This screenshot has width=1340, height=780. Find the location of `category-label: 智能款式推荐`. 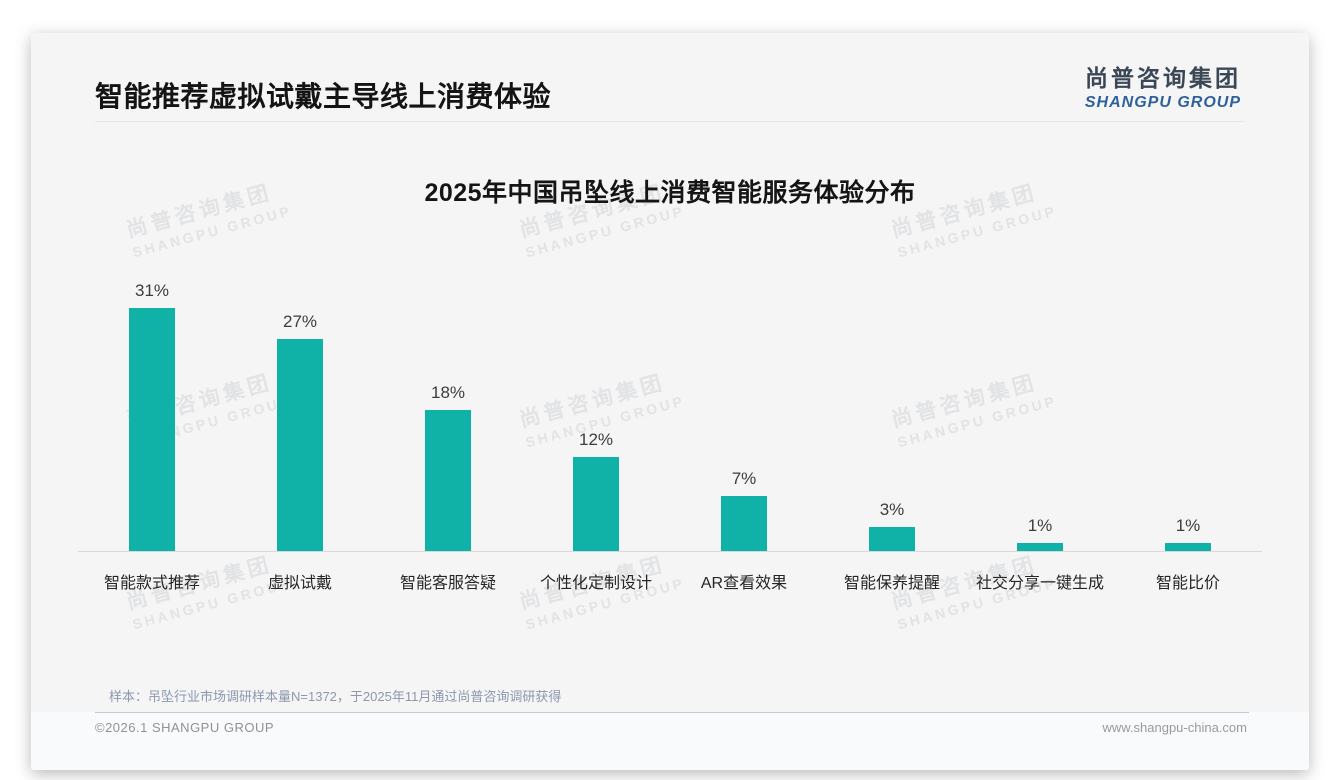

category-label: 智能款式推荐 is located at coordinates (151, 583).